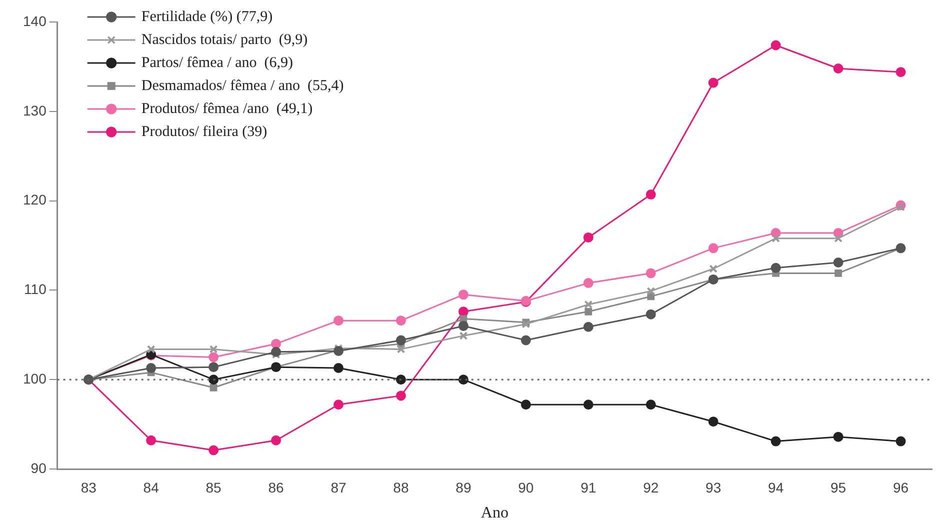 The height and width of the screenshot is (531, 944). Describe the element at coordinates (714, 487) in the screenshot. I see `x-tick-label: 93` at that location.